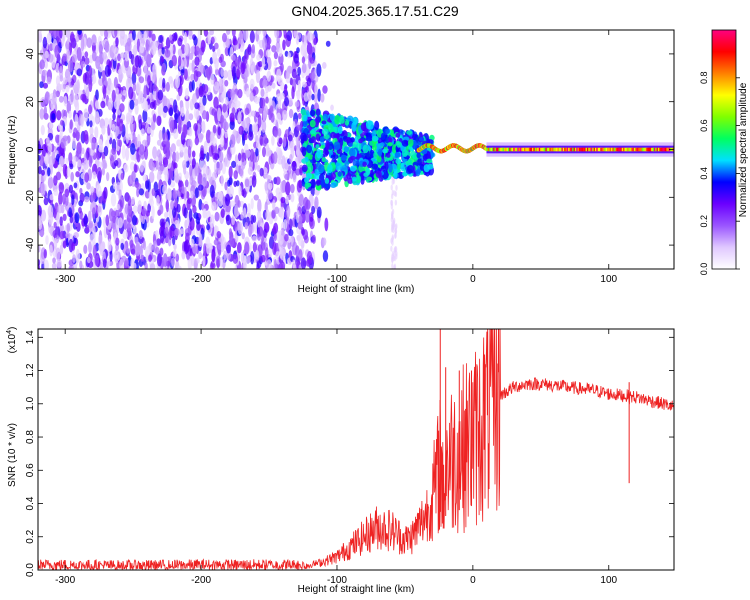 This screenshot has height=600, width=750. Describe the element at coordinates (704, 78) in the screenshot. I see `colorbar-tick-label: 0.8` at that location.